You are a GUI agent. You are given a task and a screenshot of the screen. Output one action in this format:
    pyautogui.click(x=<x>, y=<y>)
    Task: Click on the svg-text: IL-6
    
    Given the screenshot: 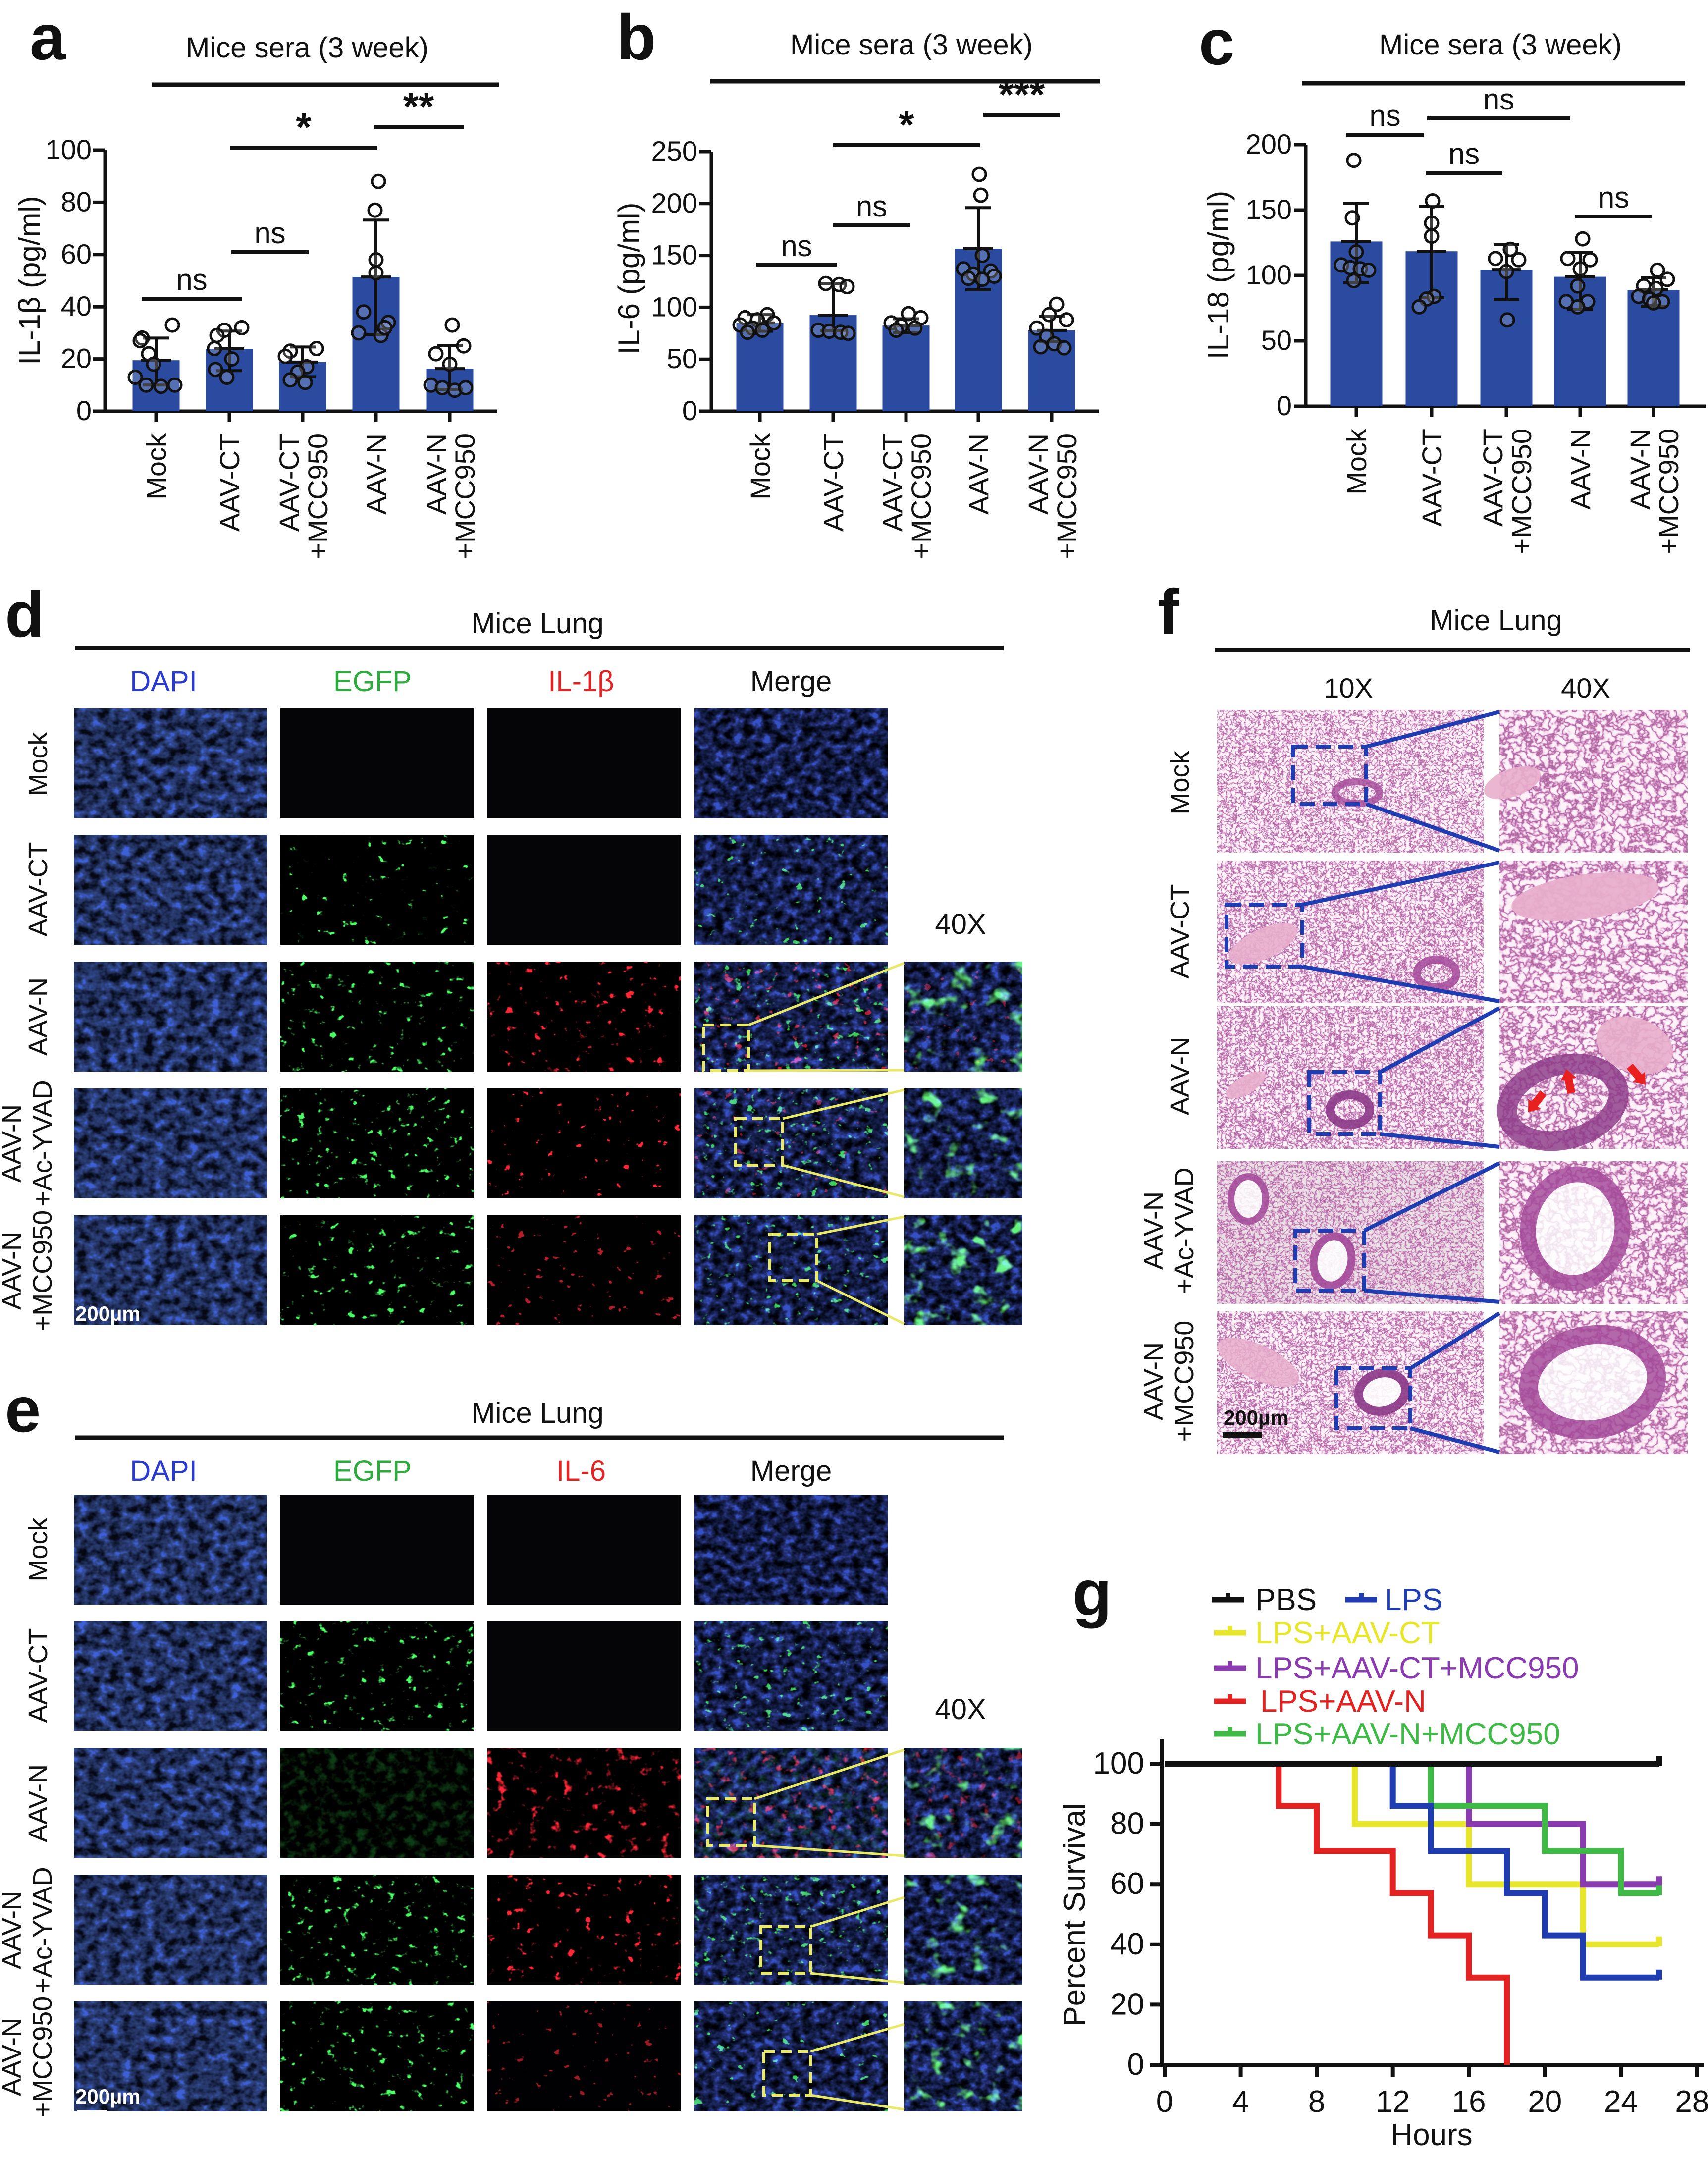 What is the action you would take?
    pyautogui.click(x=581, y=1471)
    